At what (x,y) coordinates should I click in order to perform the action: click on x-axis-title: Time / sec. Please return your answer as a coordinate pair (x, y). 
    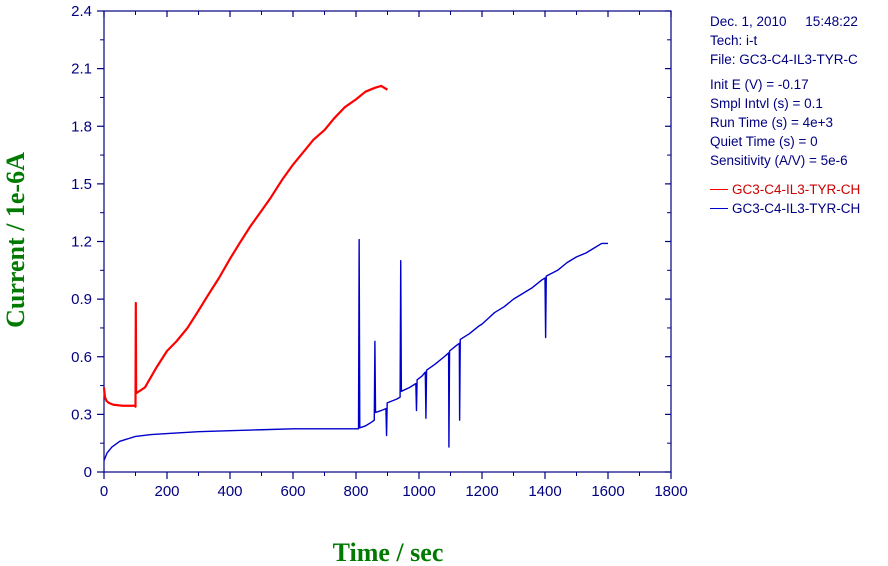
    Looking at the image, I should click on (388, 552).